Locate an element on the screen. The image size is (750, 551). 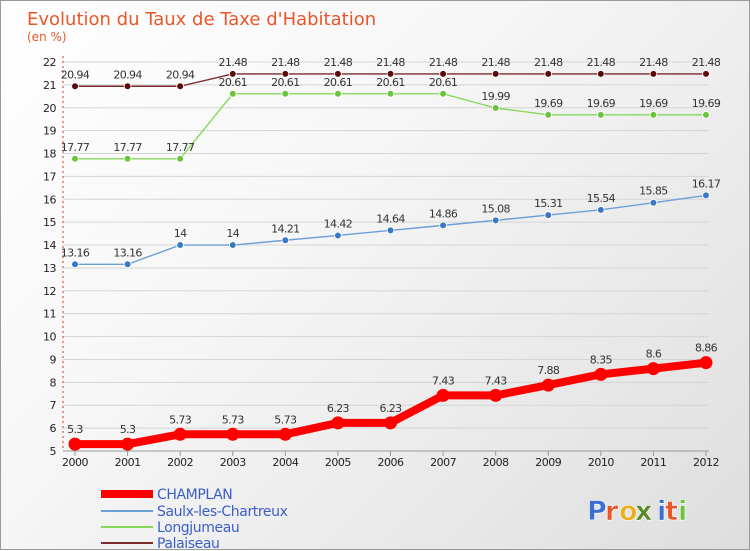
x-tick-label: 2010 is located at coordinates (601, 462).